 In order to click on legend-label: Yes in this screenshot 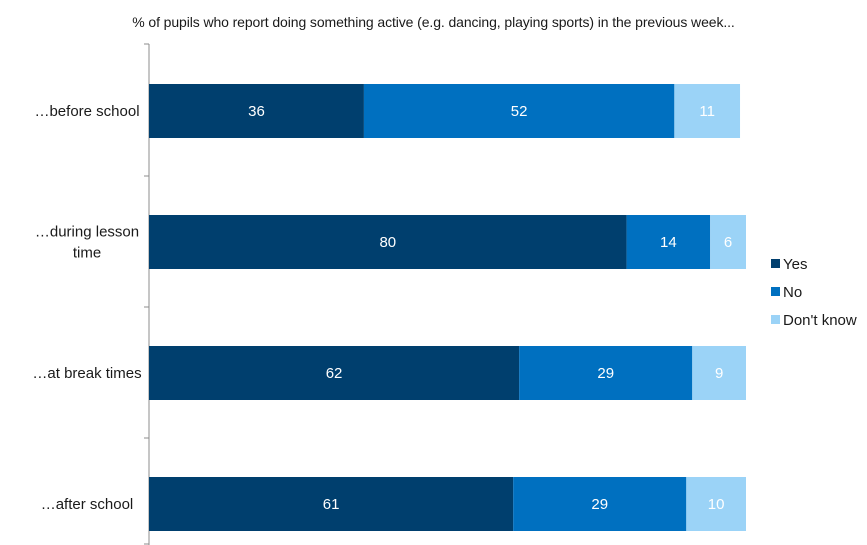, I will do `click(795, 264)`.